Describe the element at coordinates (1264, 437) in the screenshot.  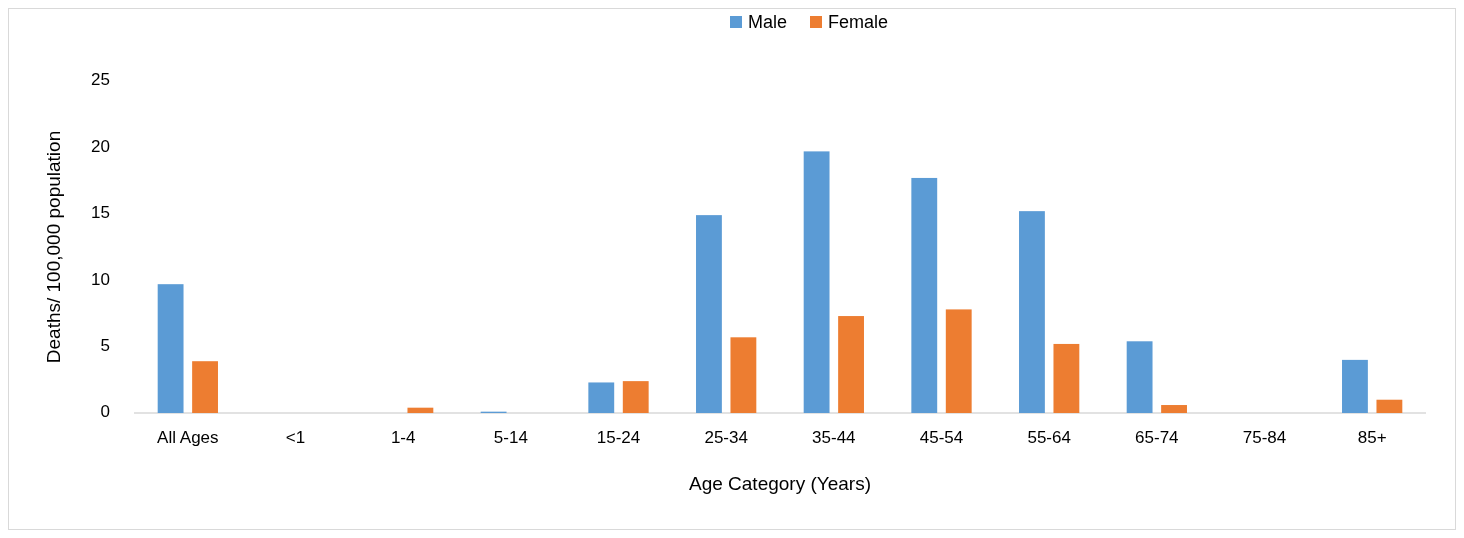
I see `x-tick-label: 75-84` at that location.